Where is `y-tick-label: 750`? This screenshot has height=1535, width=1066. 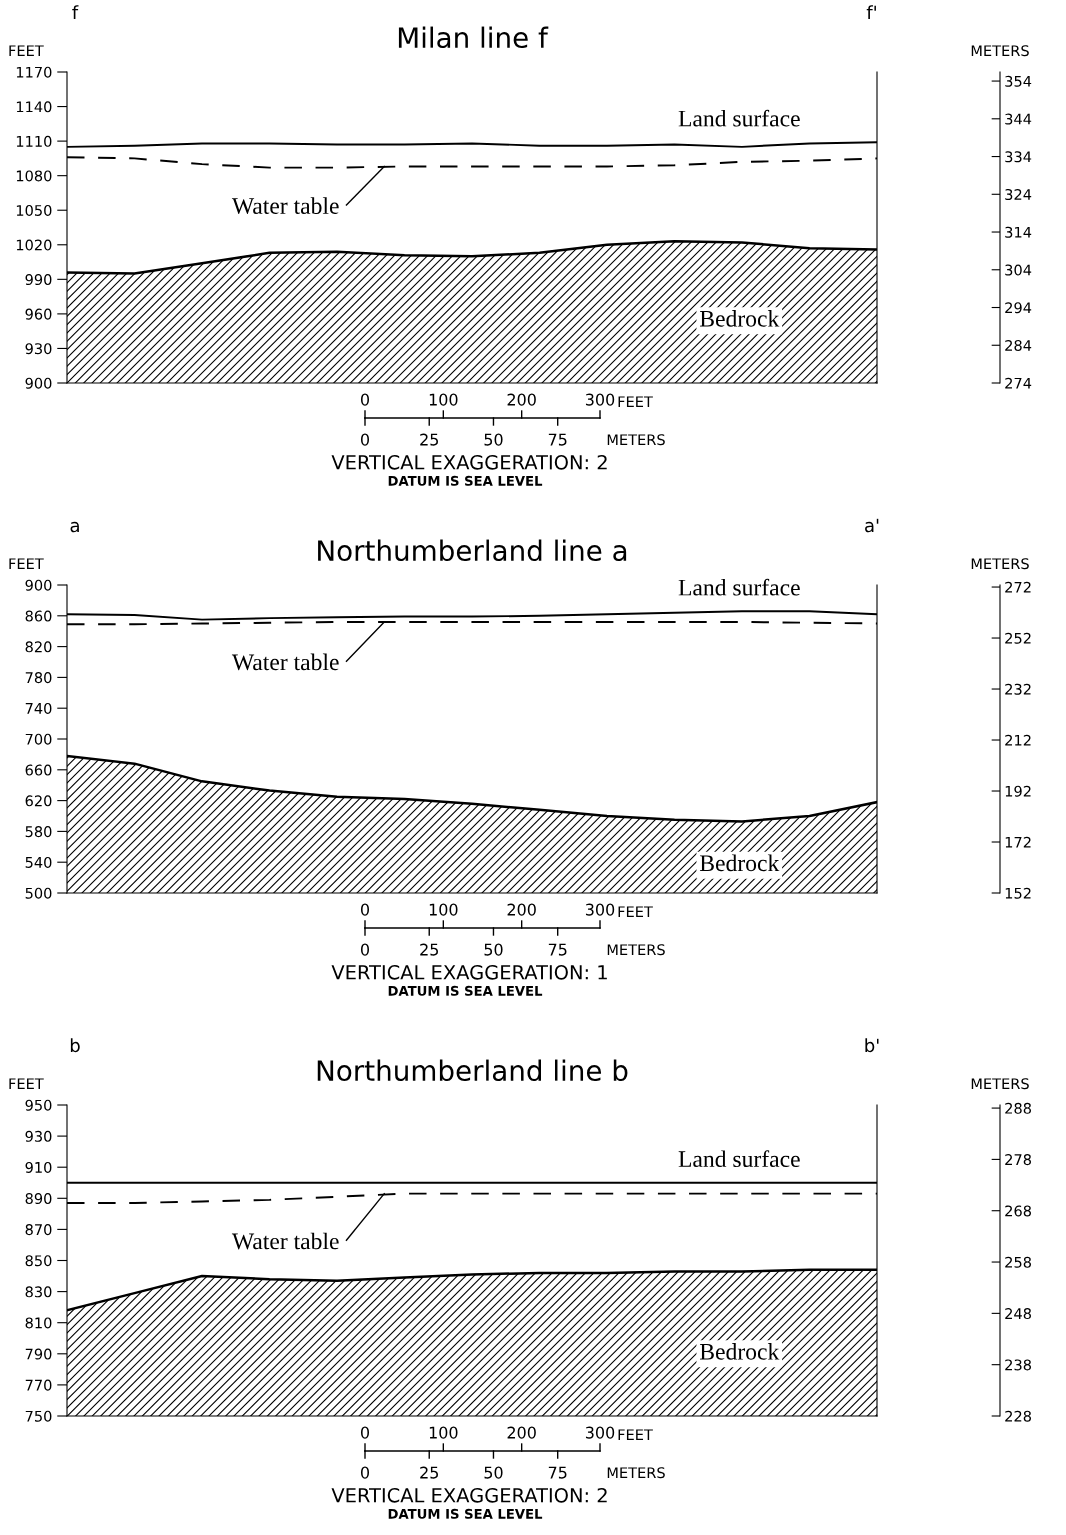 y-tick-label: 750 is located at coordinates (38, 1416).